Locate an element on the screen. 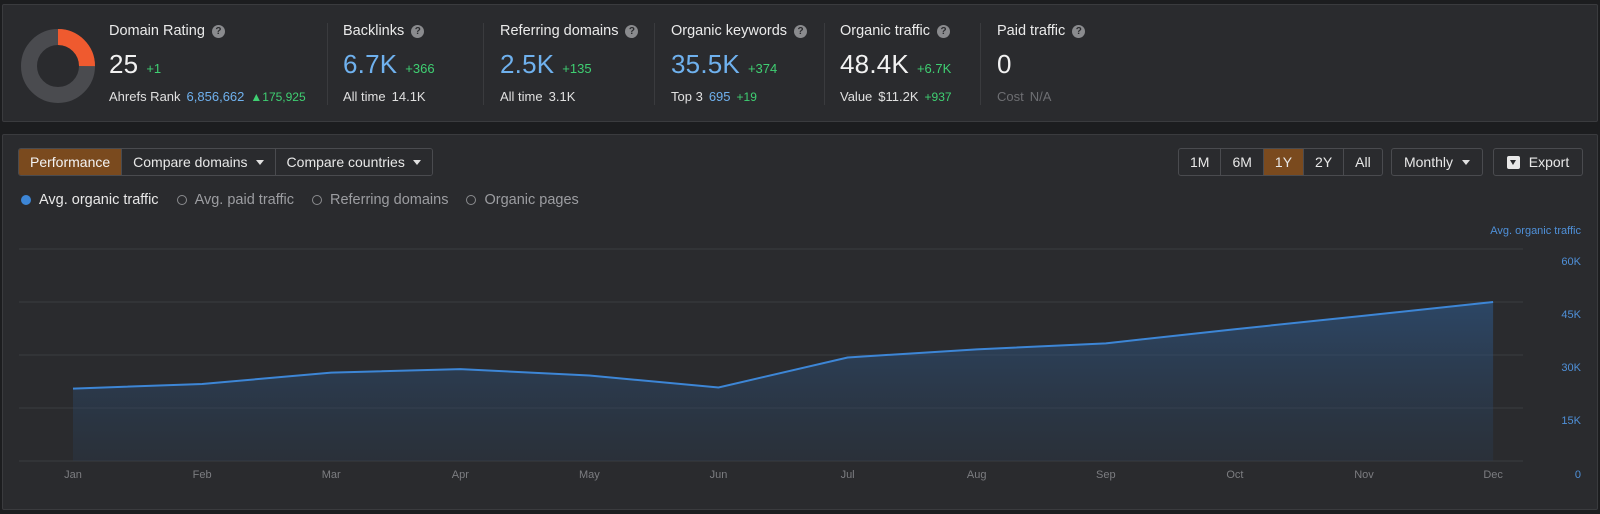 This screenshot has width=1600, height=514. organic-keywords-link: 35.5K is located at coordinates (705, 64).